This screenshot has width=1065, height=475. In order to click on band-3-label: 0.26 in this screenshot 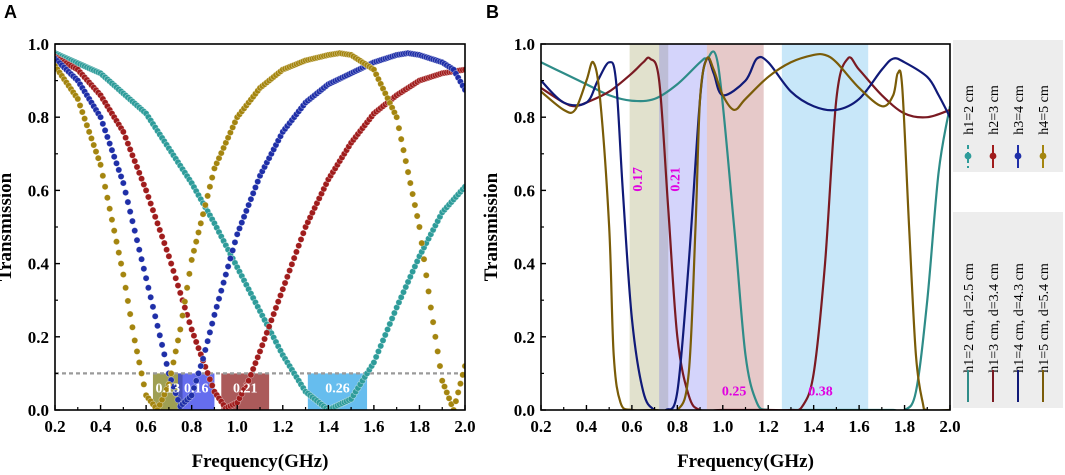, I will do `click(337, 388)`.